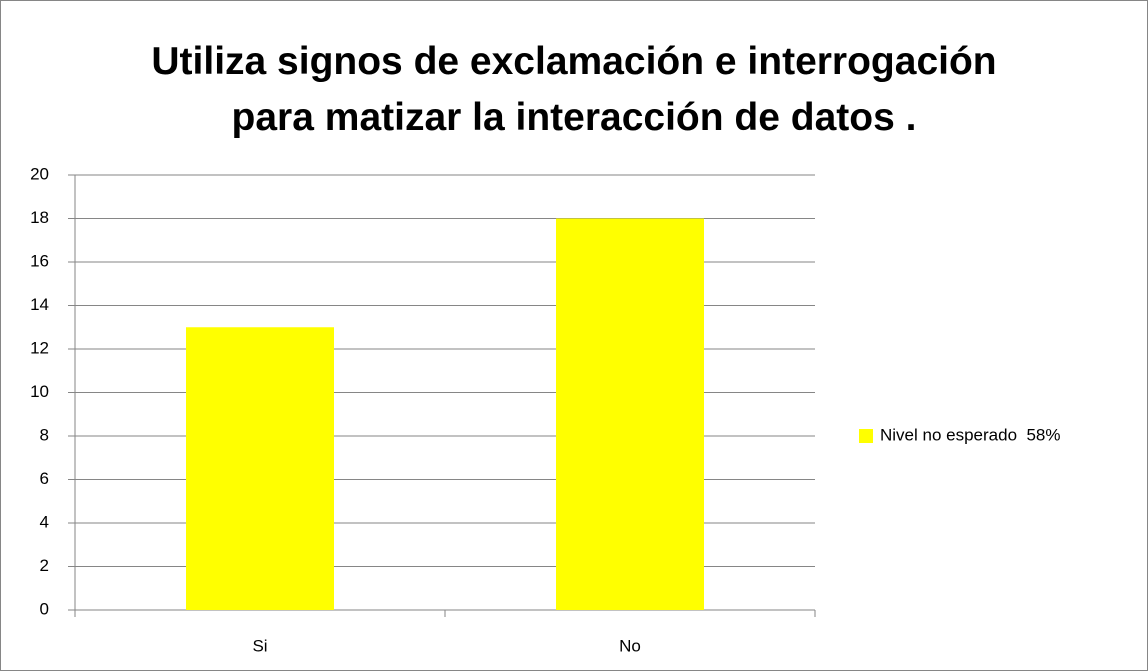 The height and width of the screenshot is (671, 1148). I want to click on y-tick-label: 10, so click(39, 391).